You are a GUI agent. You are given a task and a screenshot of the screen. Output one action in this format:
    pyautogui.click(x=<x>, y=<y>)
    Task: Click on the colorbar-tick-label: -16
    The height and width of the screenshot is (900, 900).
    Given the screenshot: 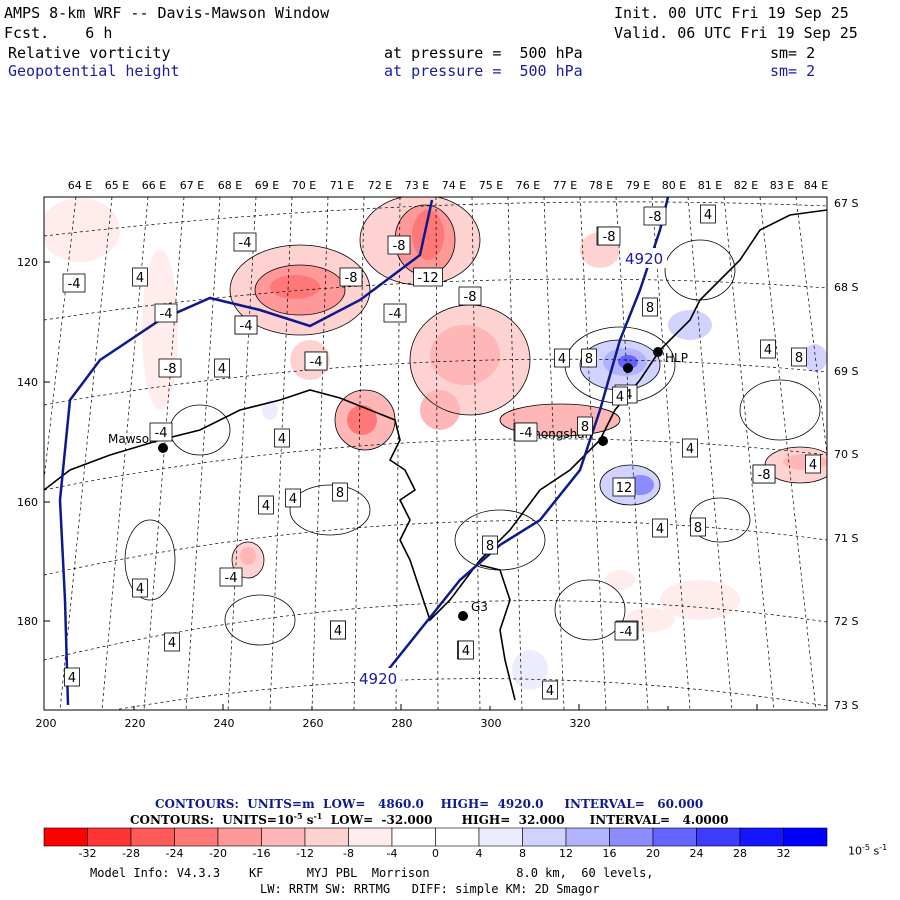 What is the action you would take?
    pyautogui.click(x=261, y=853)
    